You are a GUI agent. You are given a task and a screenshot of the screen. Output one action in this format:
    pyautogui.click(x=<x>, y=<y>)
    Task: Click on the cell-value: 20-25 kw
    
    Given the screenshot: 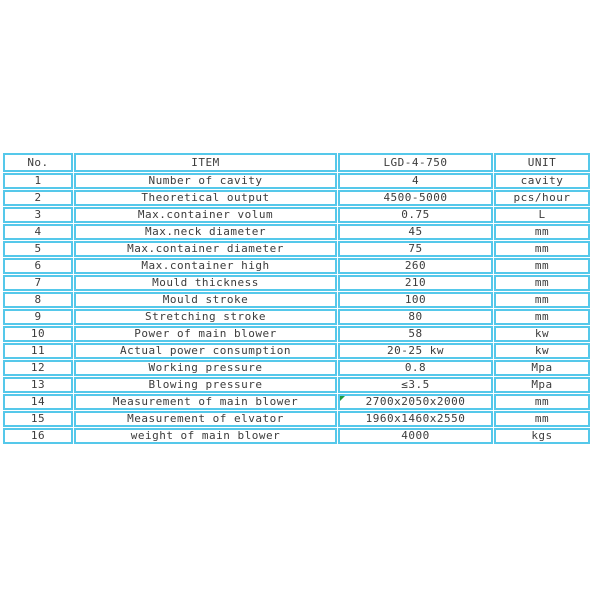 What is the action you would take?
    pyautogui.click(x=415, y=351)
    